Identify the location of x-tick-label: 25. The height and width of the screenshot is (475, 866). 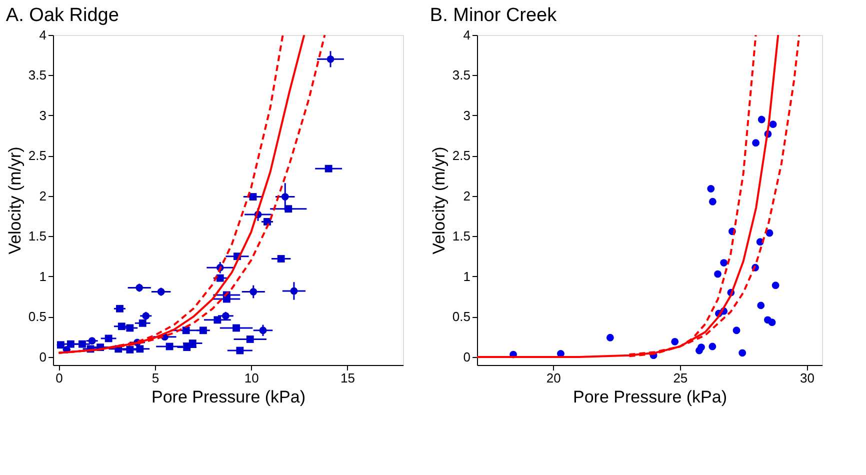
(680, 378).